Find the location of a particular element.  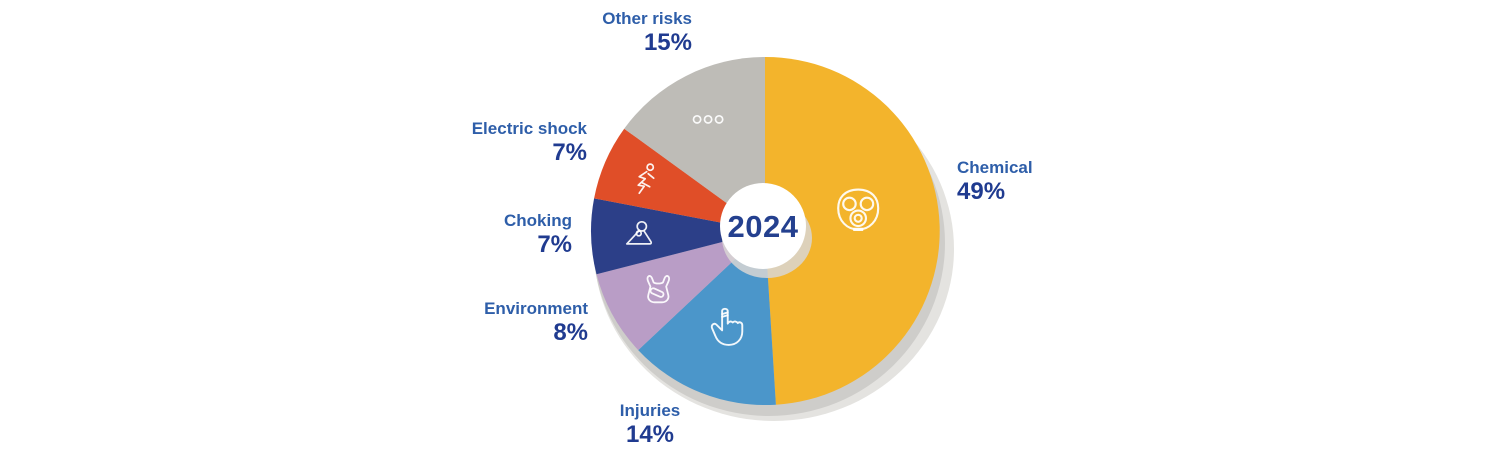

bandaged-finger-icon is located at coordinates (727, 326).